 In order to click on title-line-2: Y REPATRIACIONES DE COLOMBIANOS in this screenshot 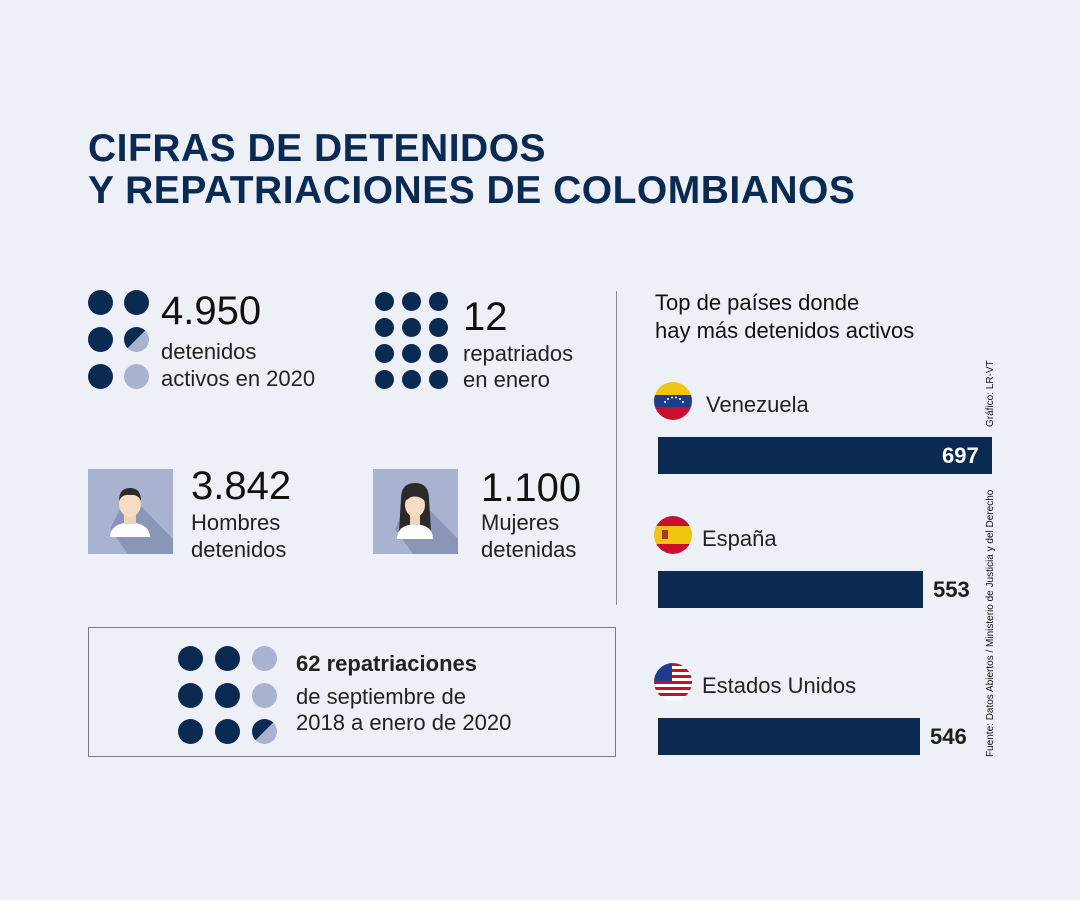, I will do `click(472, 190)`.